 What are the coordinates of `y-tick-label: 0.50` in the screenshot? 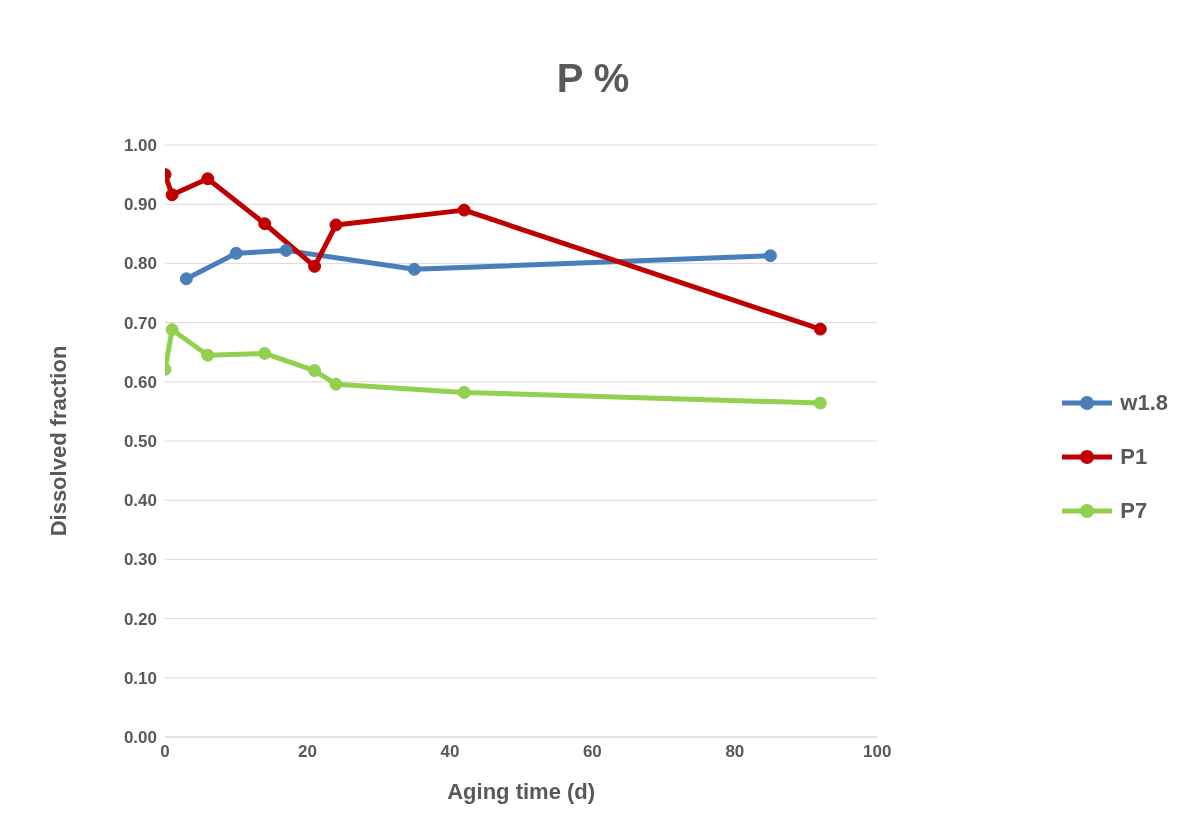 It's located at (140, 442).